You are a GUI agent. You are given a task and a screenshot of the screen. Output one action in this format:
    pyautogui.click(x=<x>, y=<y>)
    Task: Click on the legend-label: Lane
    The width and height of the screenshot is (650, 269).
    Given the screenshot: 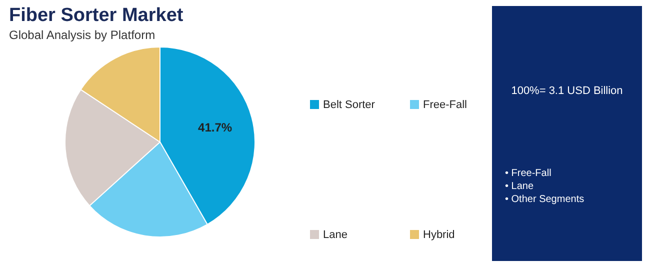 What is the action you would take?
    pyautogui.click(x=335, y=235)
    